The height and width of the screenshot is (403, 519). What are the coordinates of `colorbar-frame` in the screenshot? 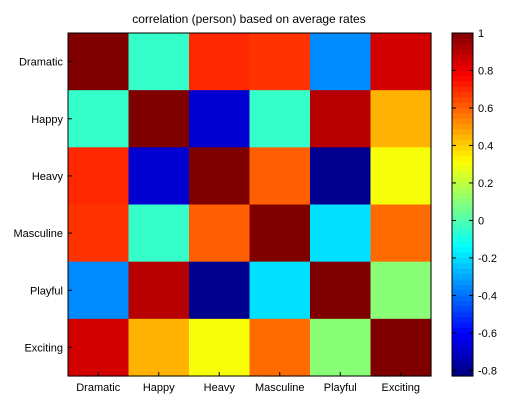 It's located at (462, 204).